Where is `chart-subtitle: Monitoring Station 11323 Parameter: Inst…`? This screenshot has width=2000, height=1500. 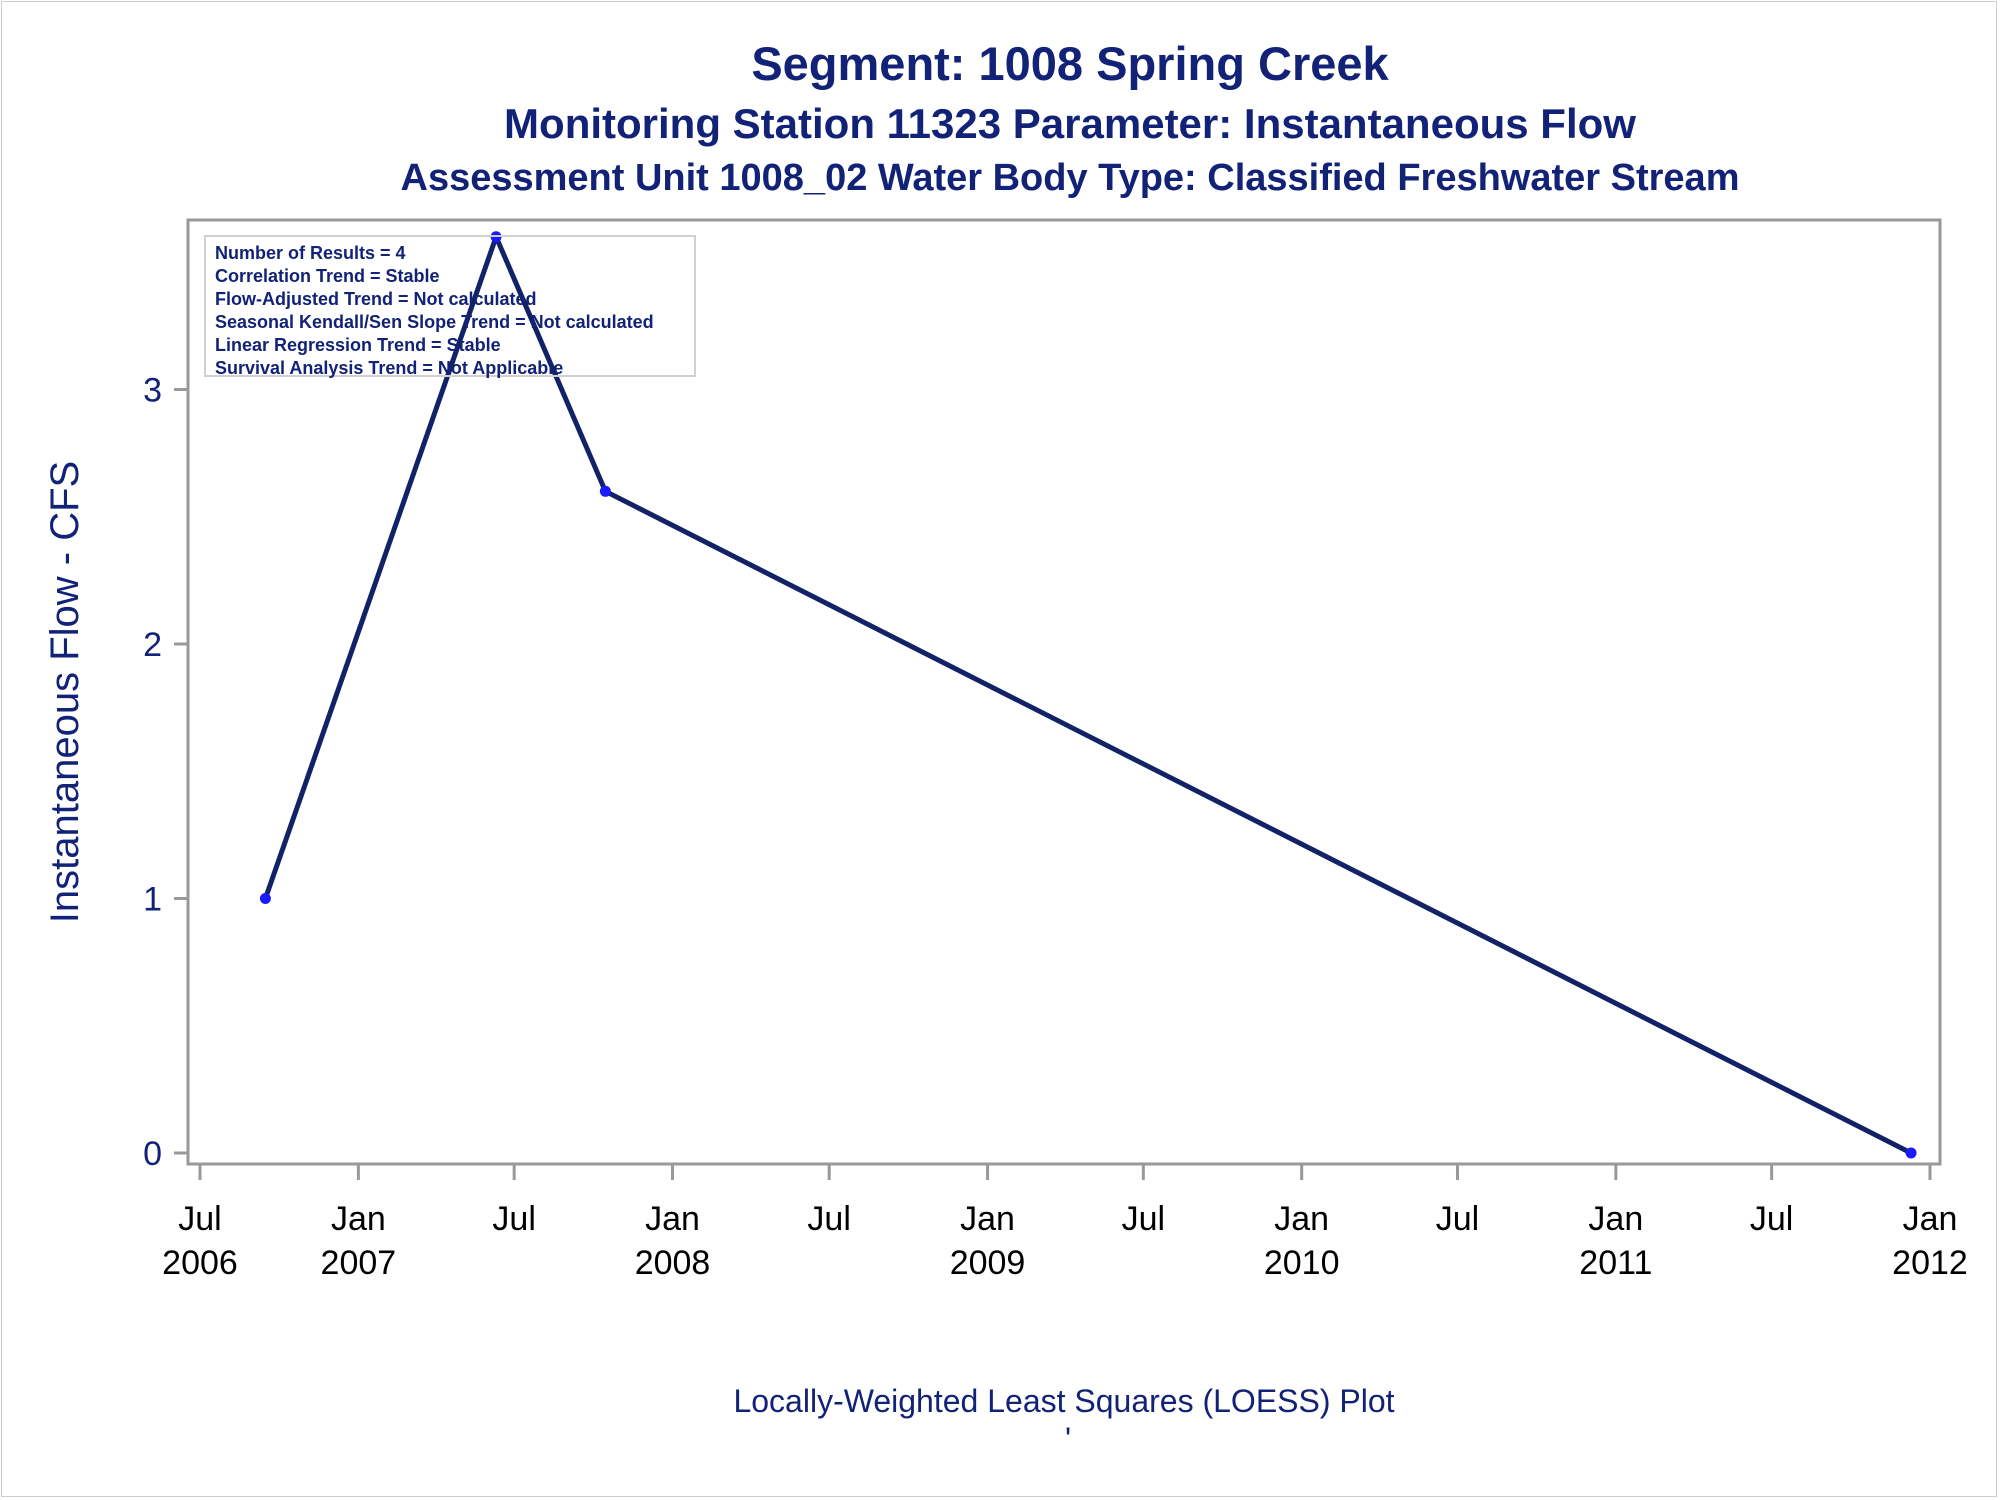 chart-subtitle: Monitoring Station 11323 Parameter: Inst… is located at coordinates (1070, 123).